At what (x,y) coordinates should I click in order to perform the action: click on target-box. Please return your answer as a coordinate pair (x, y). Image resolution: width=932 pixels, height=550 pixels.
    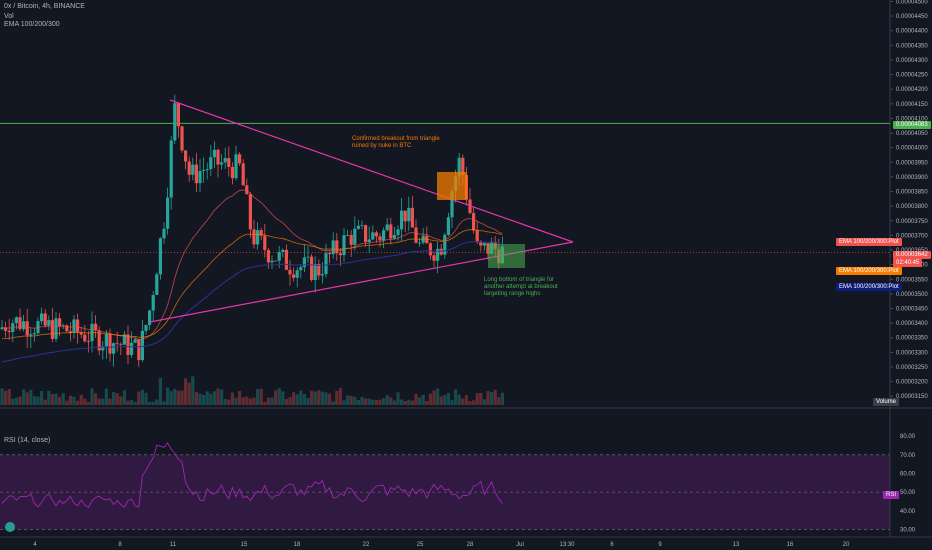
    Looking at the image, I should click on (506, 256).